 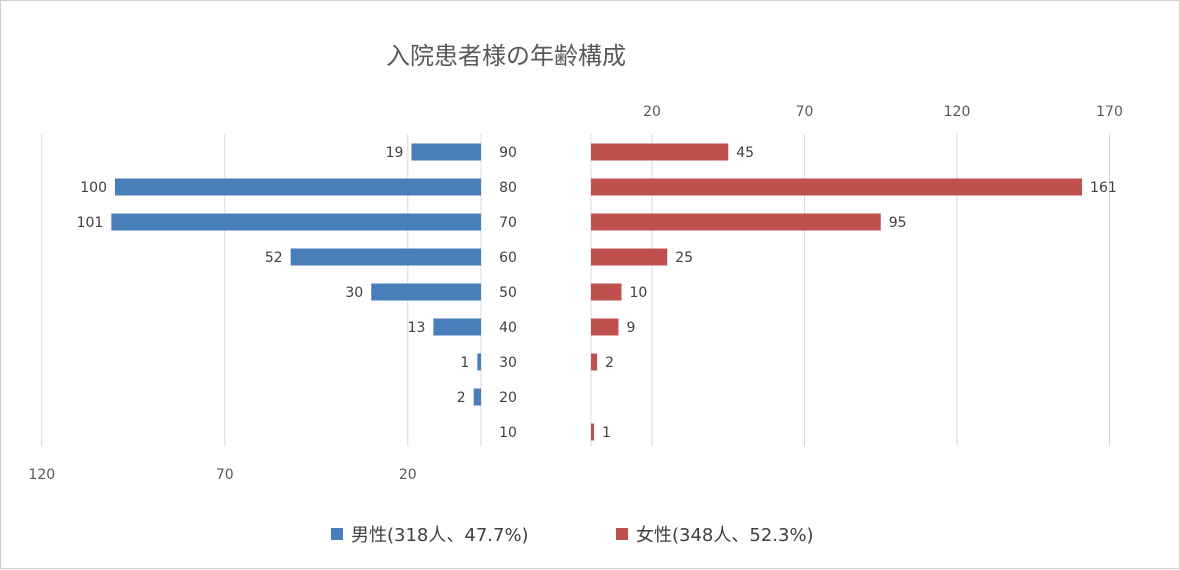 I want to click on category-label: 20, so click(x=508, y=398).